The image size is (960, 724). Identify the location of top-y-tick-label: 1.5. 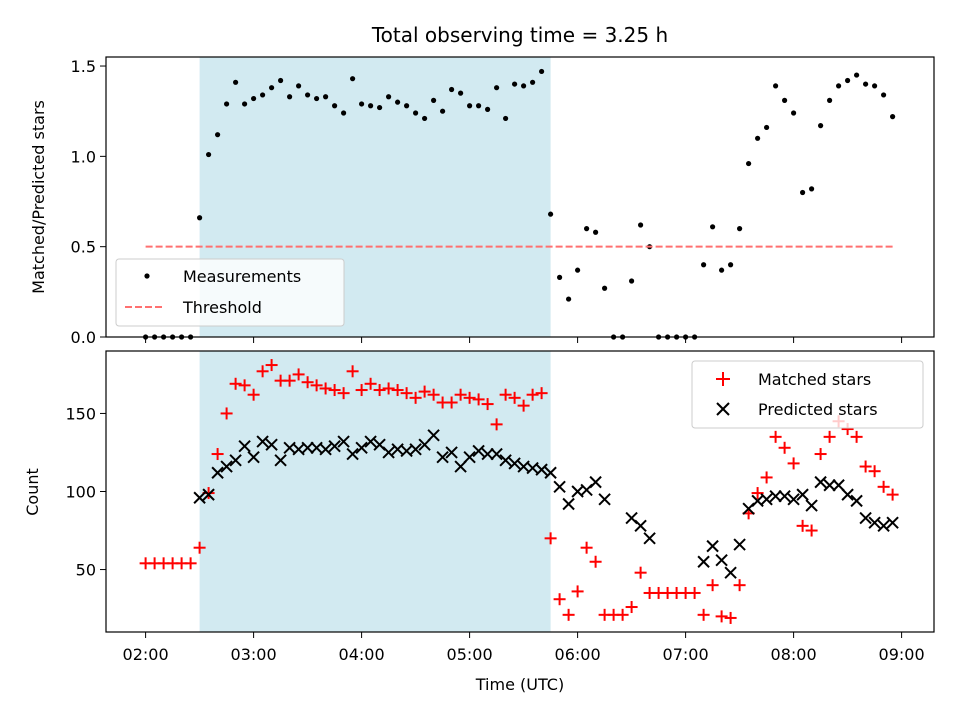
(83, 66).